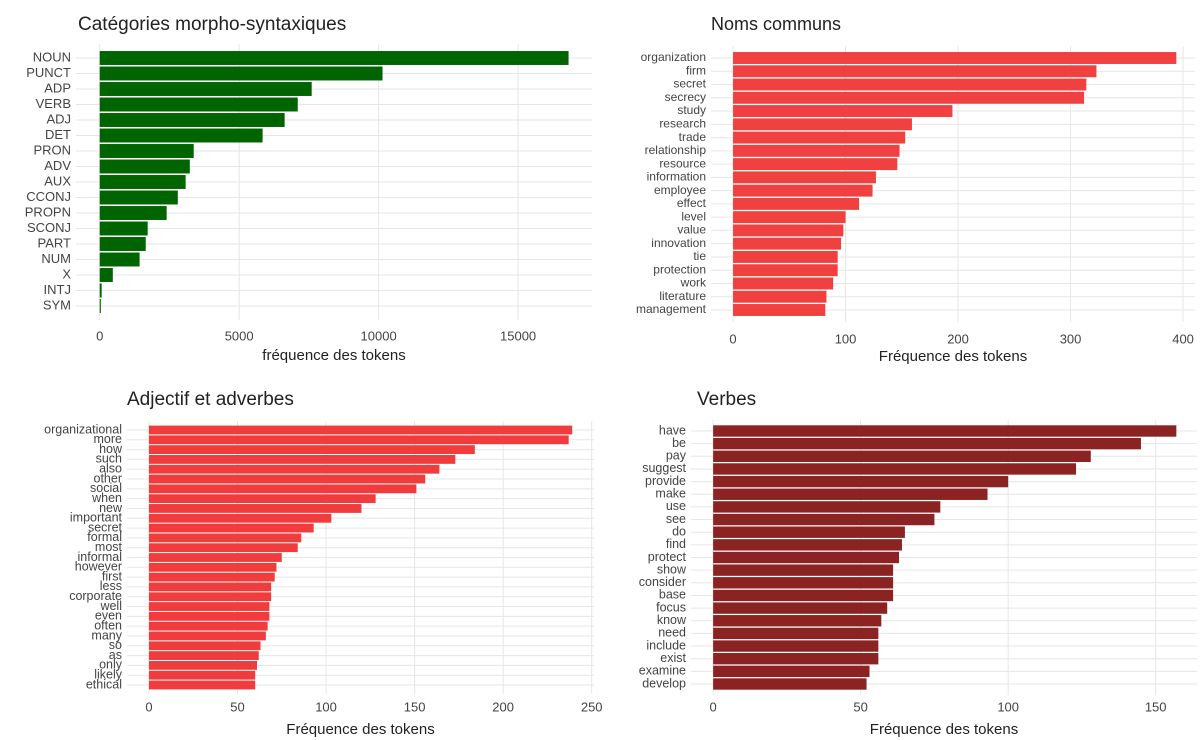 The height and width of the screenshot is (740, 1200). Describe the element at coordinates (682, 296) in the screenshot. I see `y-tick-label: literature` at that location.